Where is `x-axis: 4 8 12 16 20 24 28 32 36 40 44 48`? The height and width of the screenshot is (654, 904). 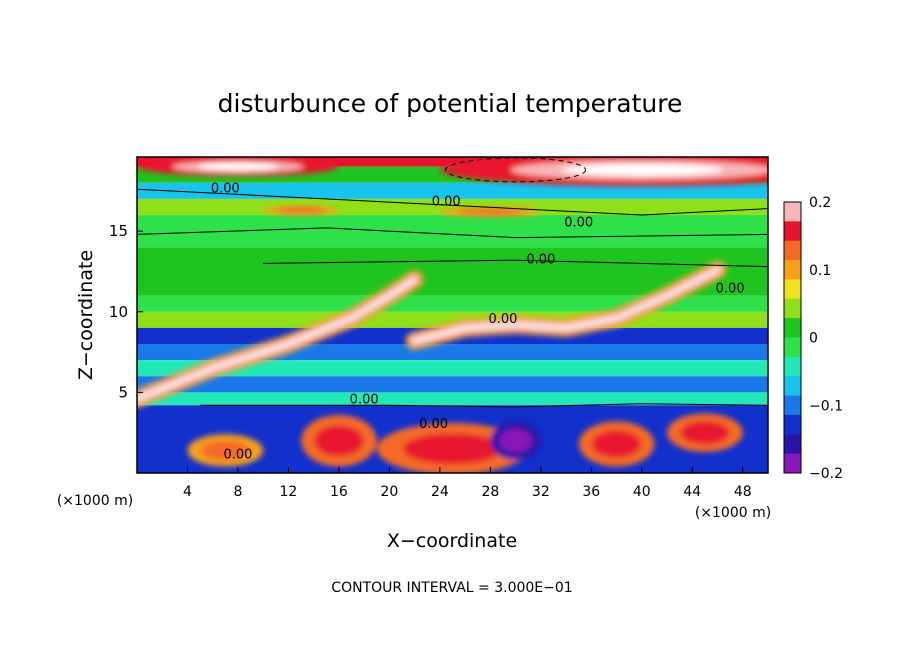 x-axis: 4 8 12 16 20 24 28 32 36 40 44 48 is located at coordinates (467, 483).